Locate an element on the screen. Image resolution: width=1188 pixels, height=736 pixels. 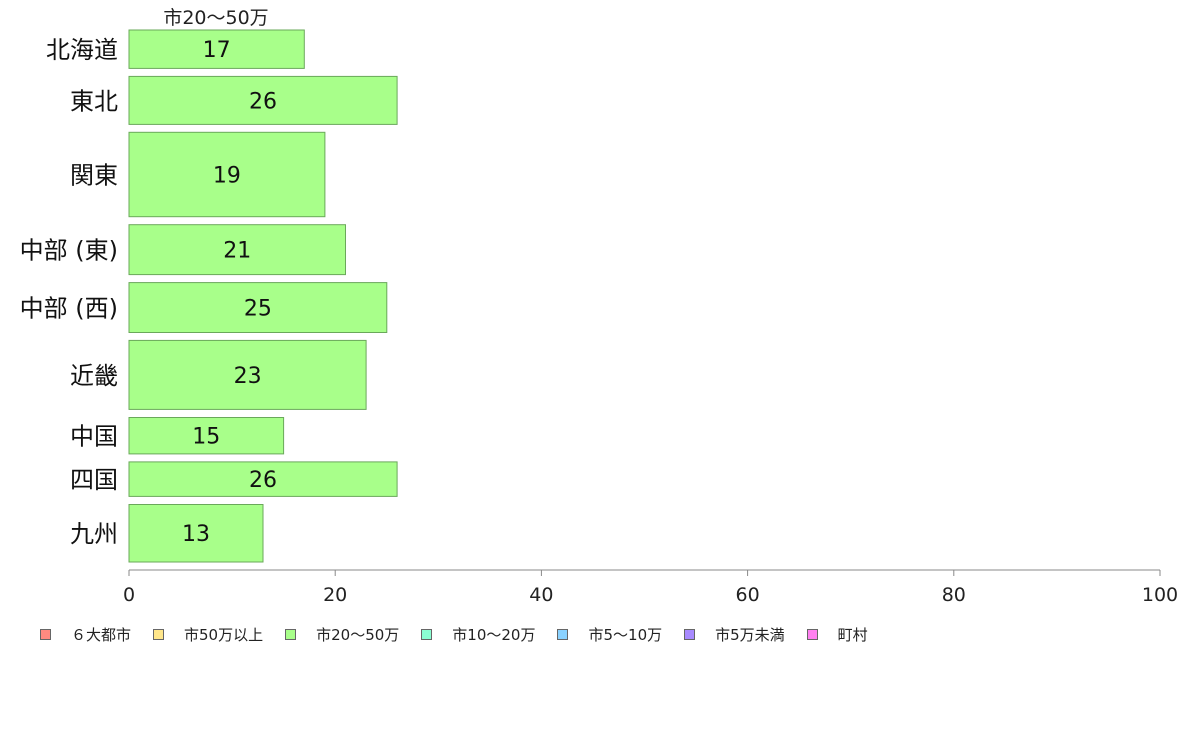
legend-item: 市5万未満 is located at coordinates (734, 634).